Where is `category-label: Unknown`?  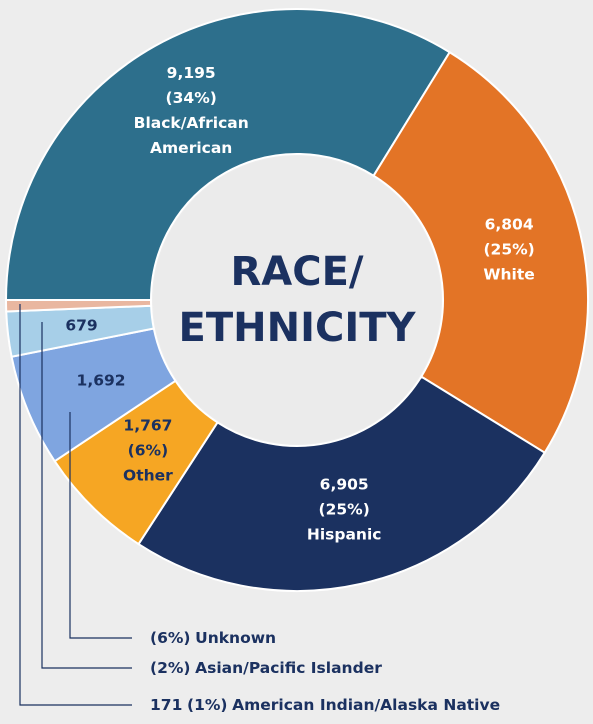 category-label: Unknown is located at coordinates (236, 638).